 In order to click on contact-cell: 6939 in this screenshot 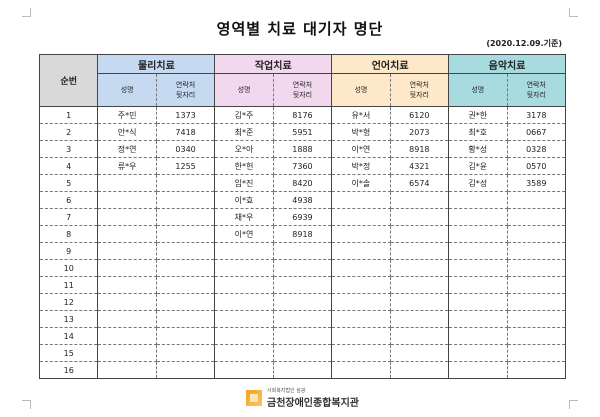, I will do `click(303, 217)`.